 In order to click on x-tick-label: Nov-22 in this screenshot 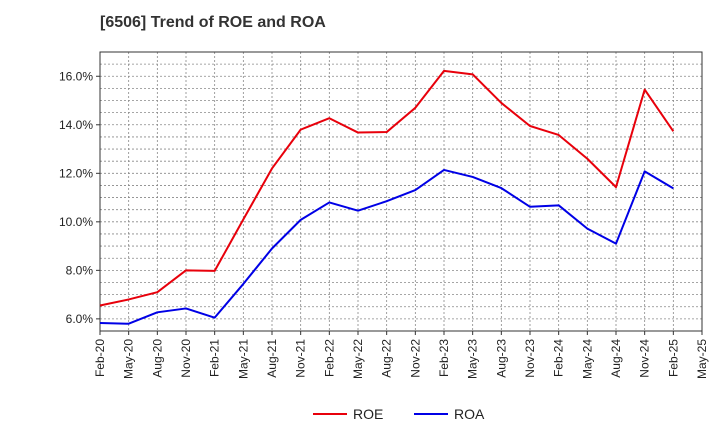, I will do `click(415, 358)`.